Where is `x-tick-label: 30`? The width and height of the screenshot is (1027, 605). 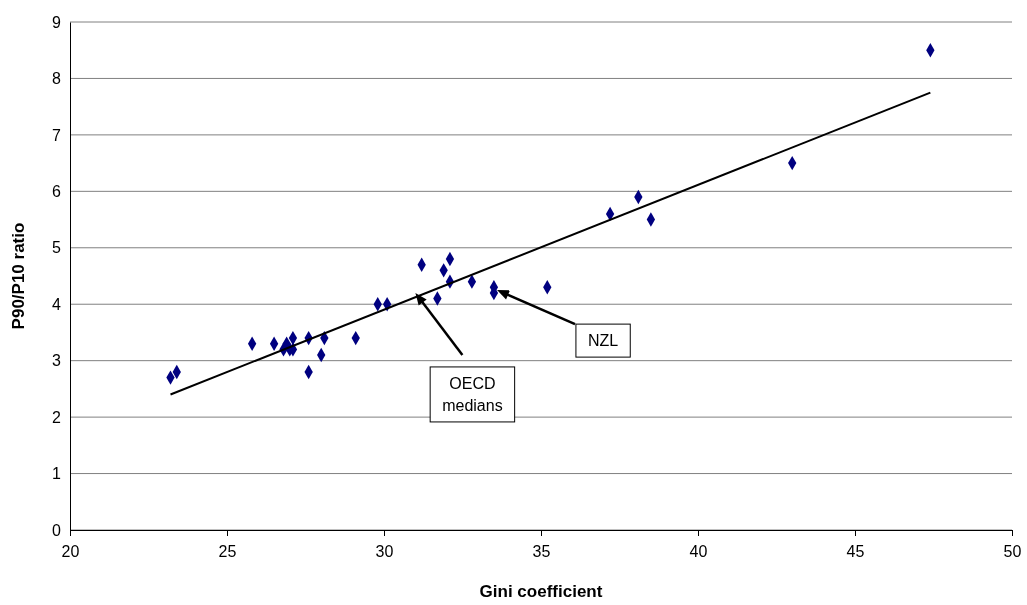
x-tick-label: 30 is located at coordinates (384, 551).